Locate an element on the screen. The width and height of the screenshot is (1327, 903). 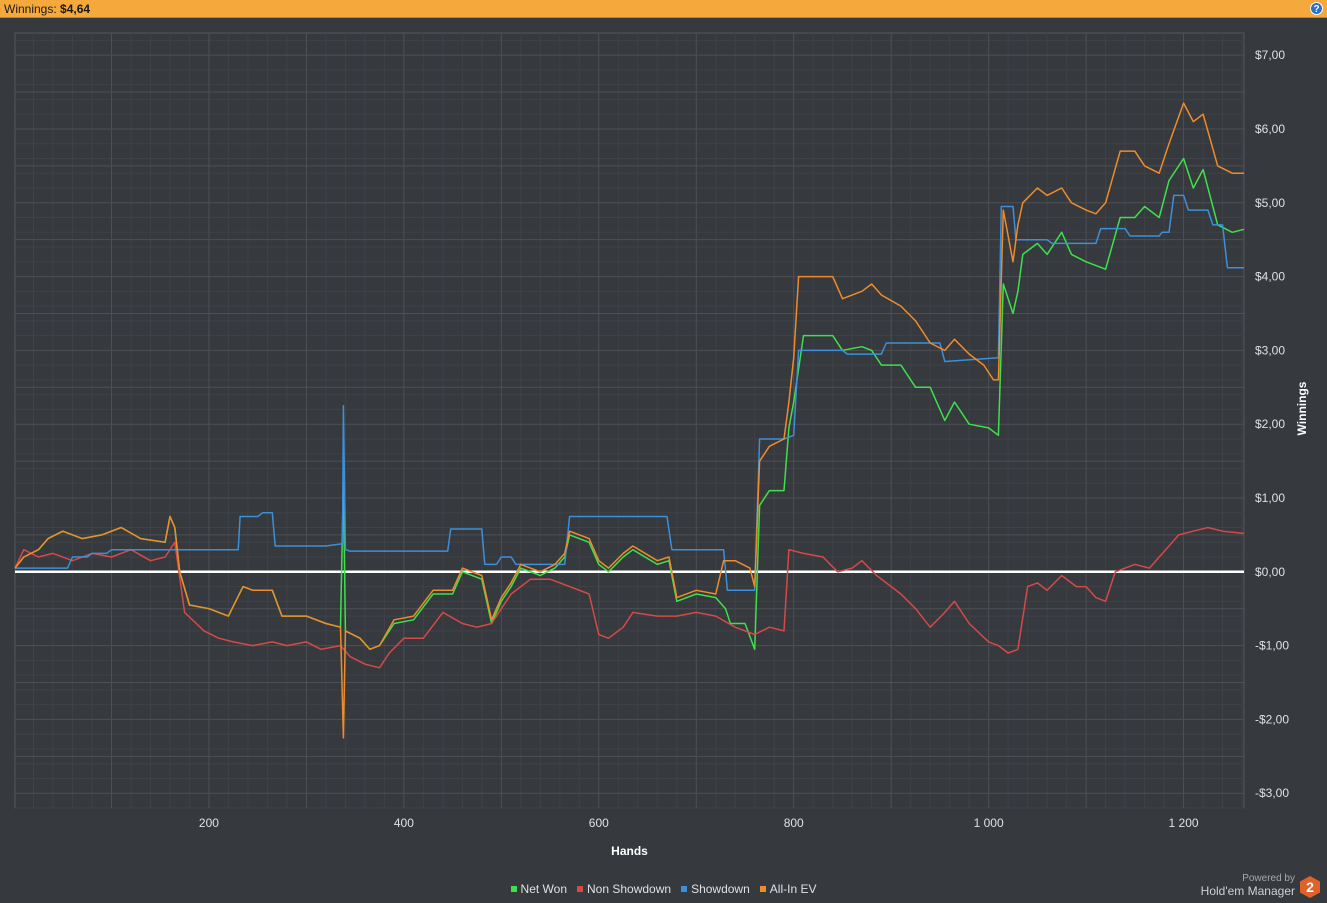
winnings-value: $4,64 is located at coordinates (75, 9).